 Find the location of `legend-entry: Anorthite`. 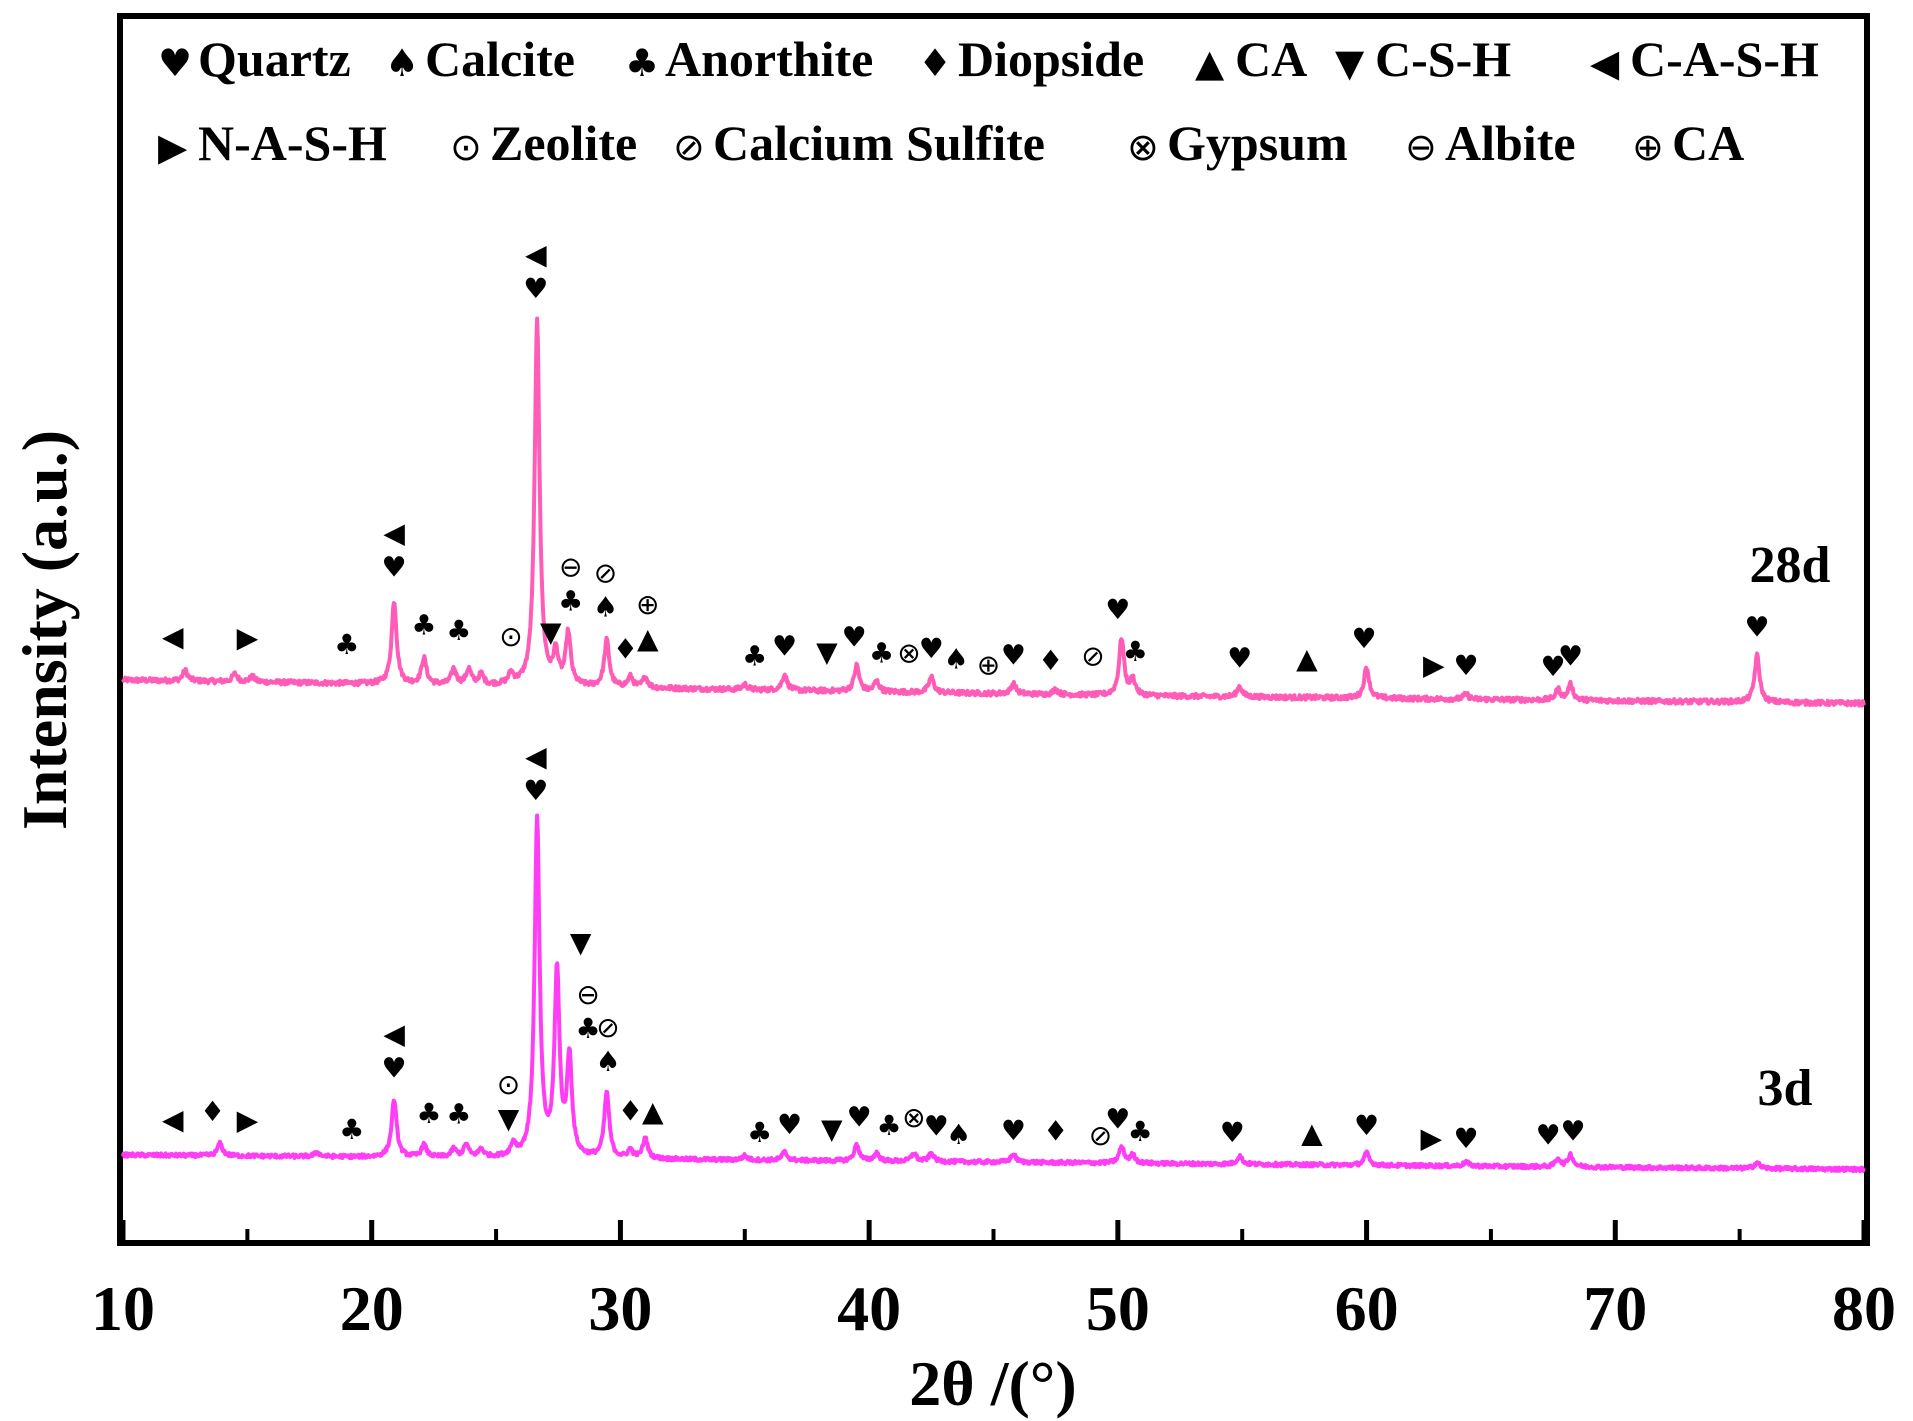

legend-entry: Anorthite is located at coordinates (769, 59).